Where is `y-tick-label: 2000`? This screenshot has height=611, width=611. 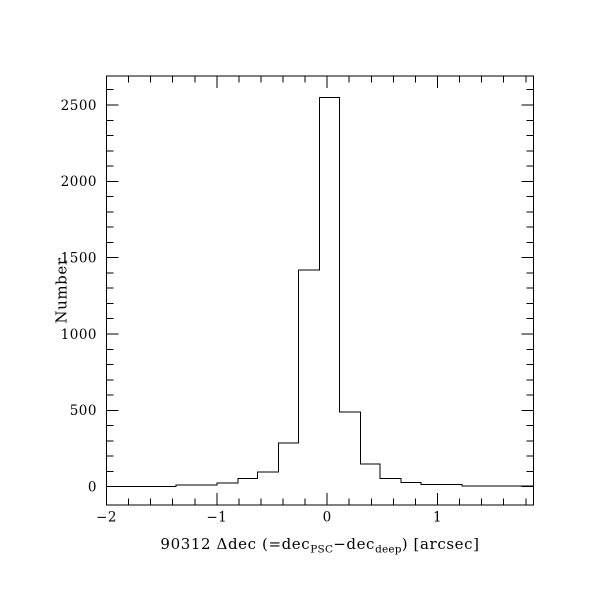 y-tick-label: 2000 is located at coordinates (79, 182).